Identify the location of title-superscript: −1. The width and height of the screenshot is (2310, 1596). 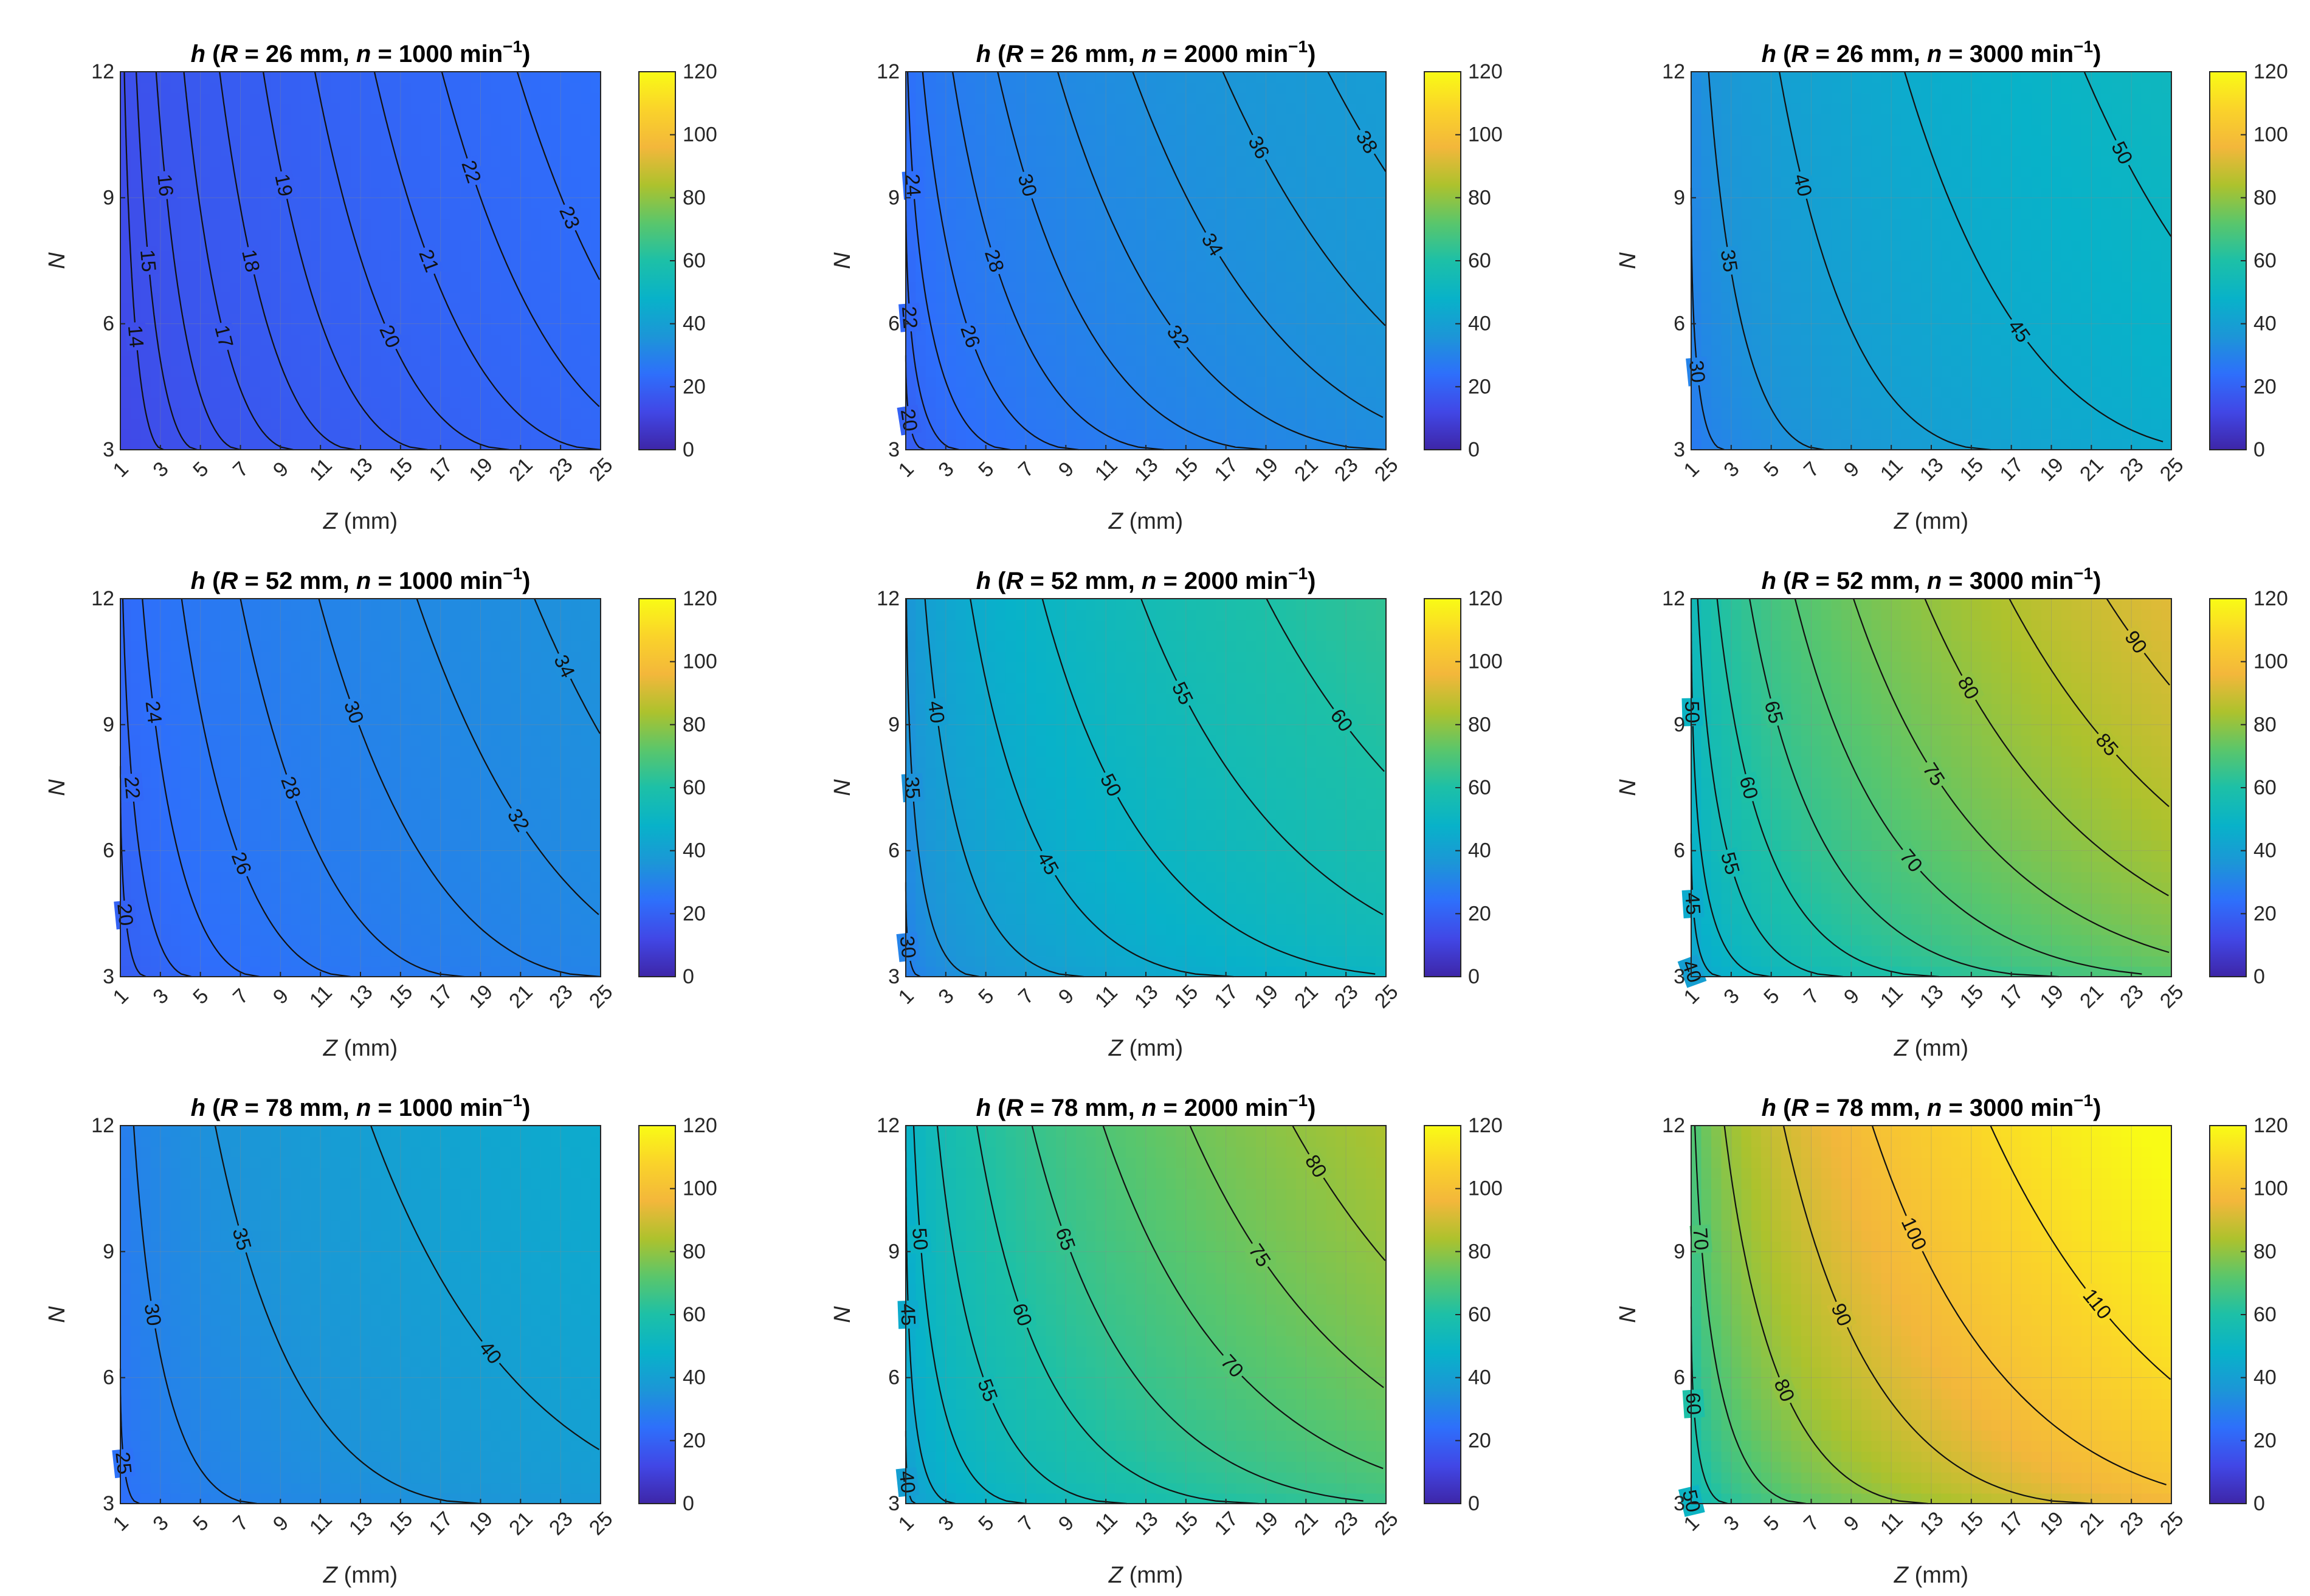
(2083, 47).